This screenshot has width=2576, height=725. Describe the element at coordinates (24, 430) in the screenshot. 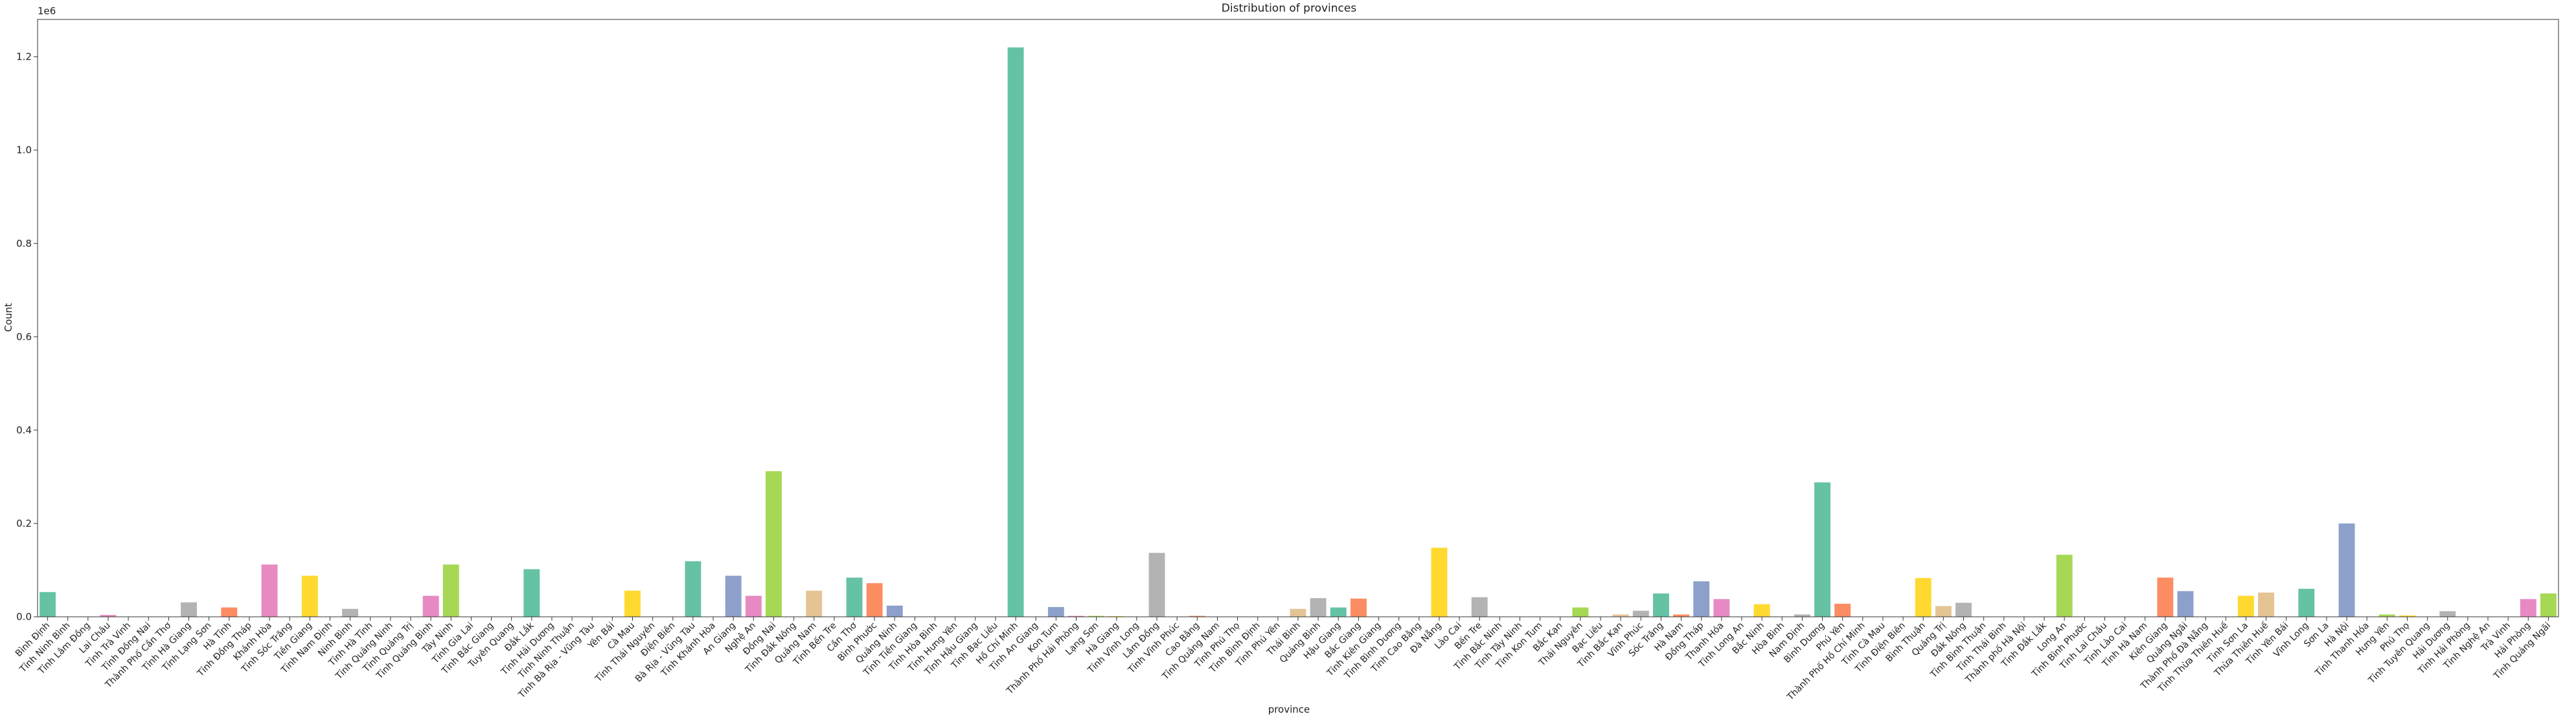

I see `y-tick-label: 0.4` at that location.